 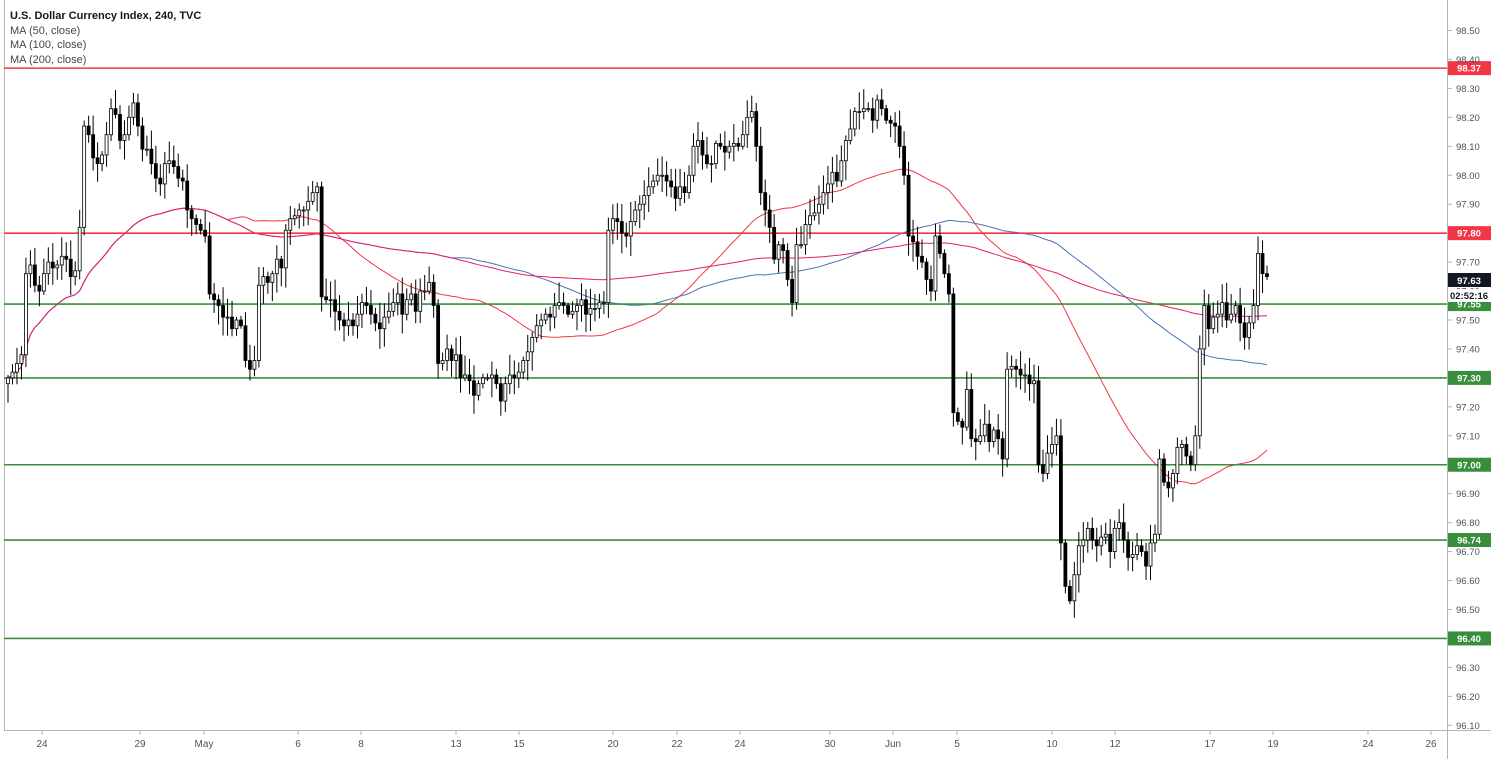 I want to click on price-tick-label: 97.10, so click(x=1468, y=436).